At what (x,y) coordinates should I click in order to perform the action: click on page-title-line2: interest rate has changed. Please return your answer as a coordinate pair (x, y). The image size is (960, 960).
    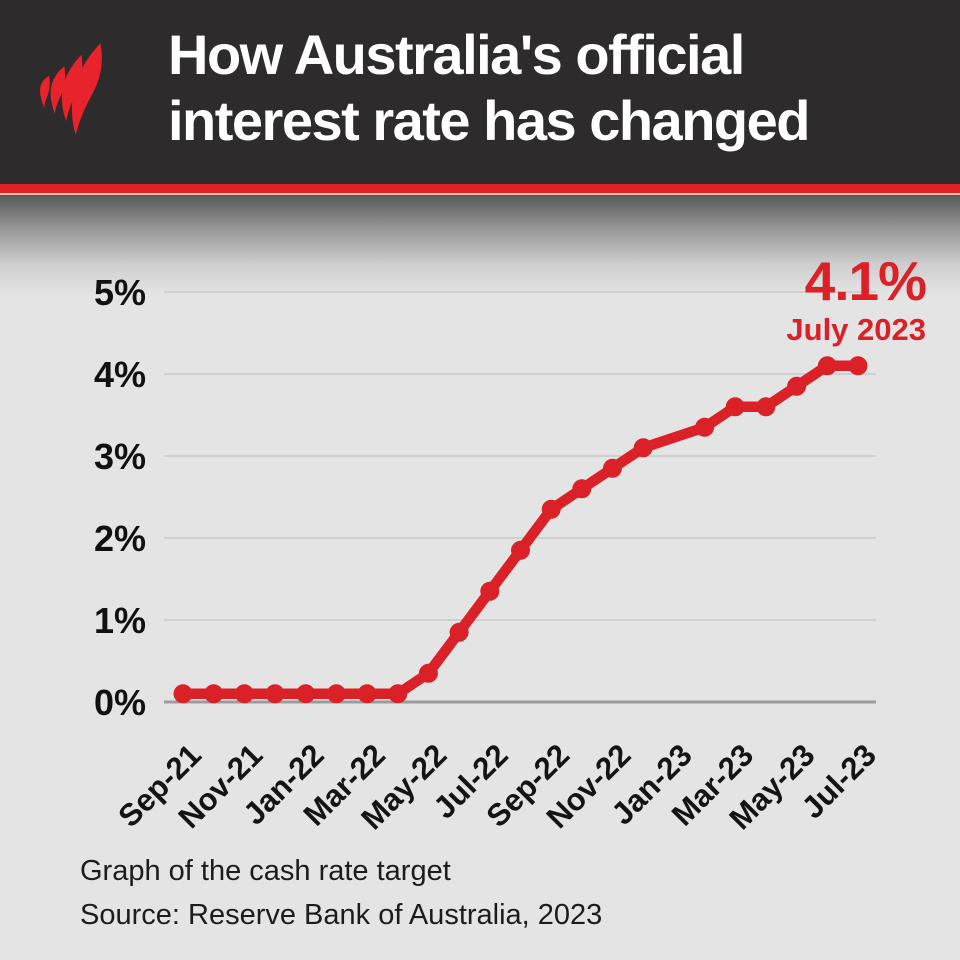
    Looking at the image, I should click on (489, 120).